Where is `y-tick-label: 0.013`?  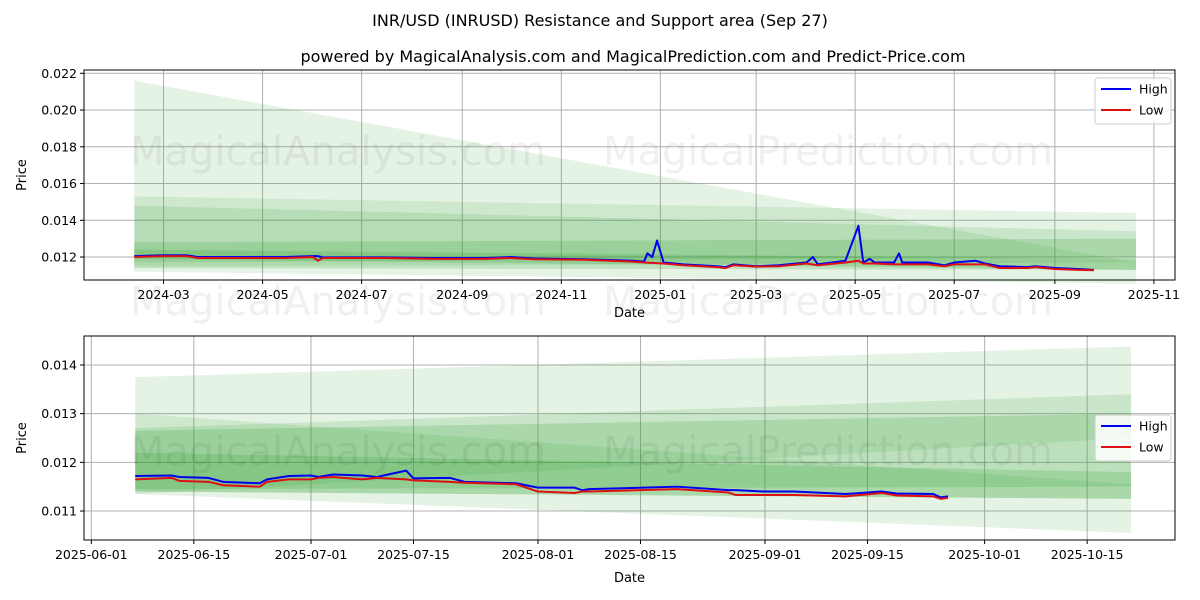
y-tick-label: 0.013 is located at coordinates (59, 413).